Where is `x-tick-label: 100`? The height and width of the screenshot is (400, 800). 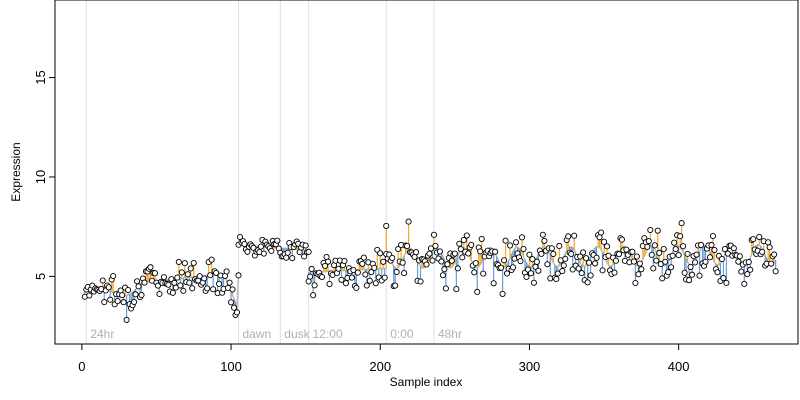 x-tick-label: 100 is located at coordinates (231, 366).